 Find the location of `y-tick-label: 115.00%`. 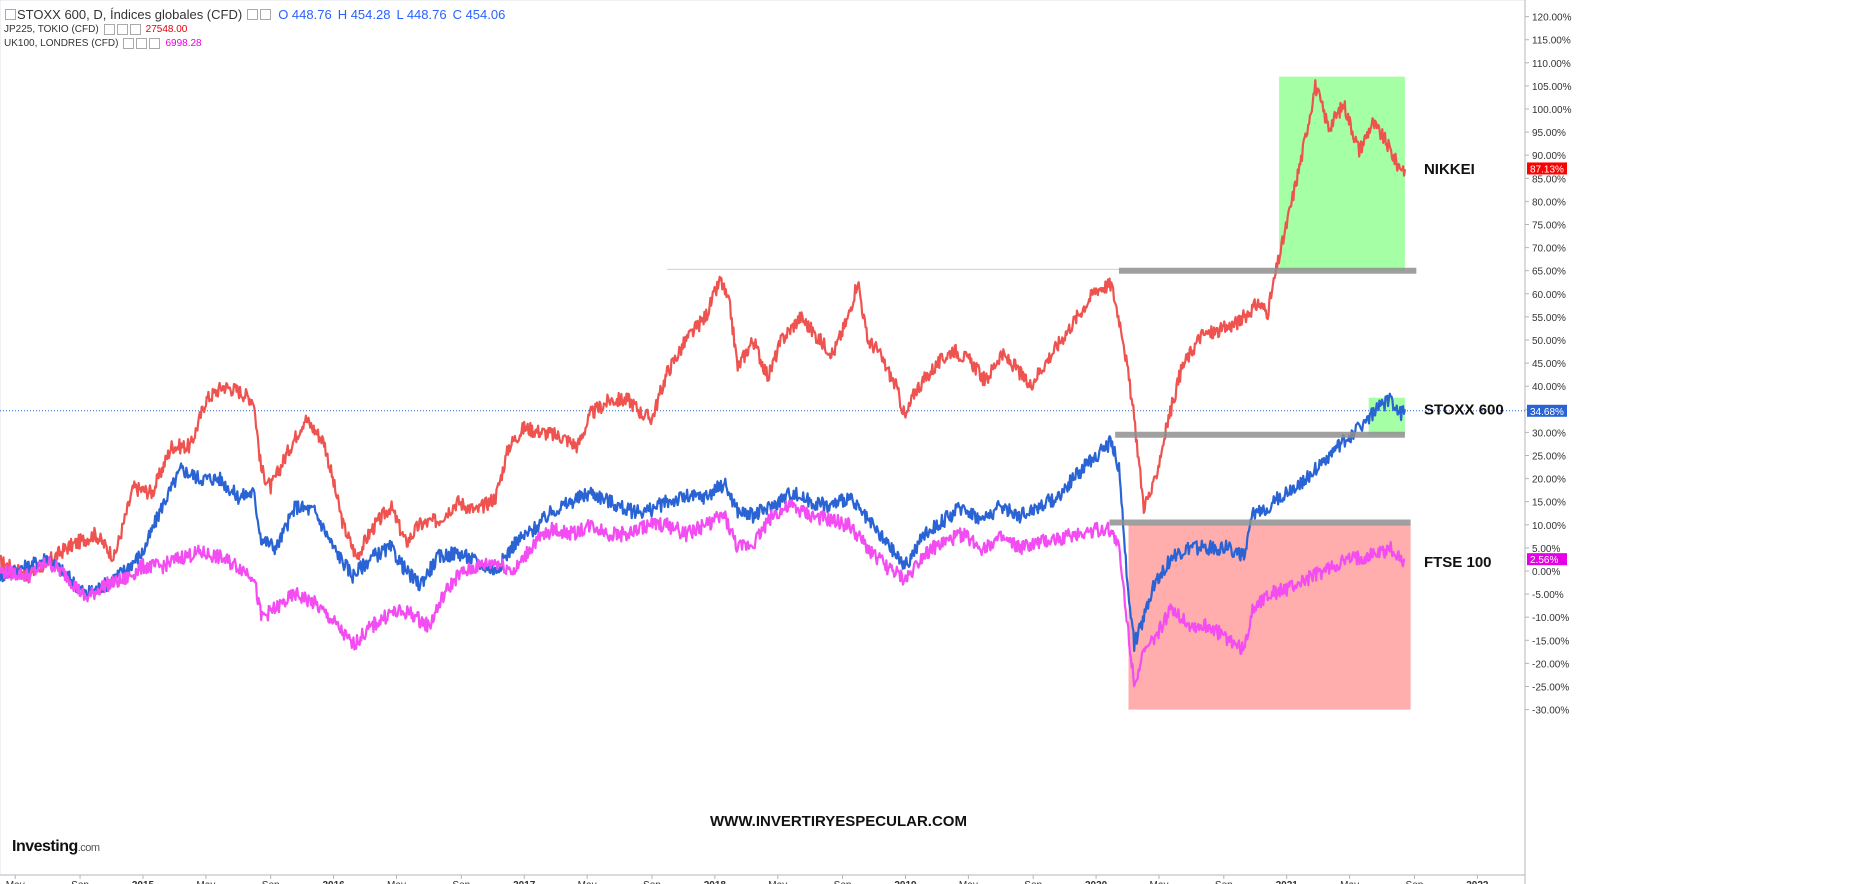

y-tick-label: 115.00% is located at coordinates (1551, 41).